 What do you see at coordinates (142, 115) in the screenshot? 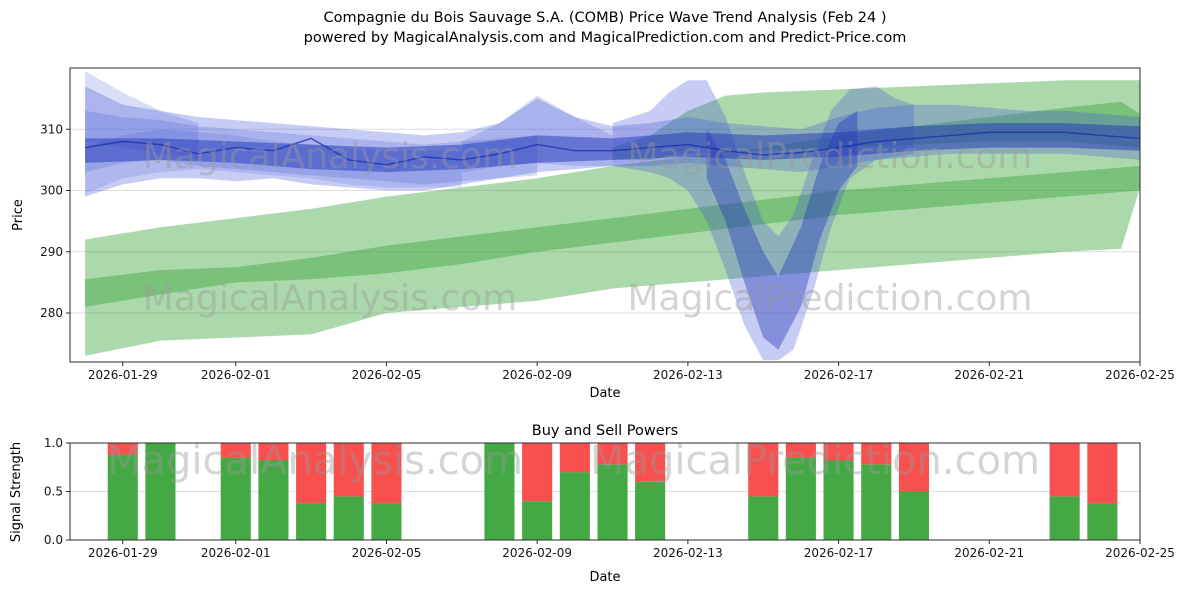
I see `band-blue-top-left` at bounding box center [142, 115].